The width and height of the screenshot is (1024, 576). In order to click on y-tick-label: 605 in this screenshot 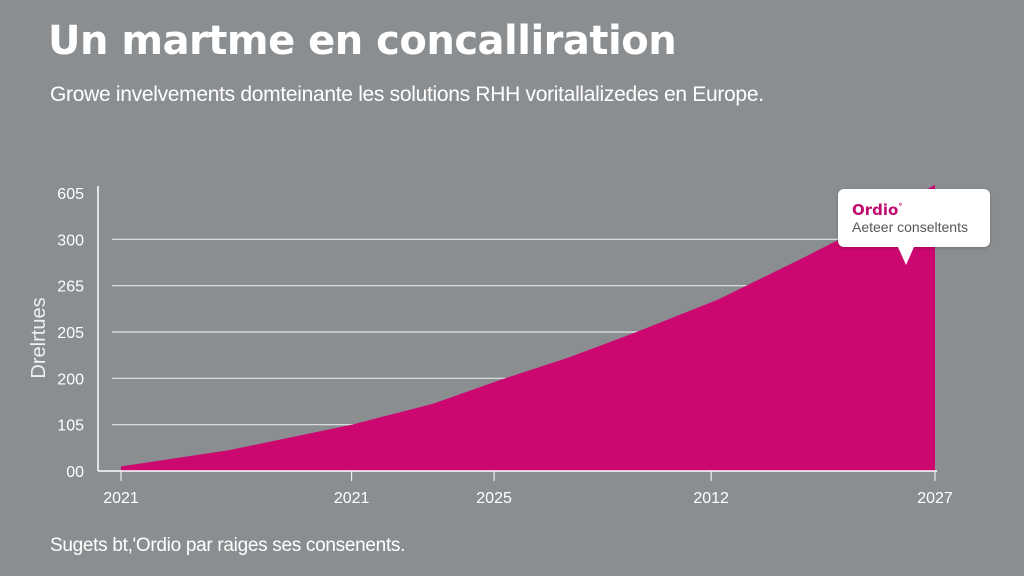, I will do `click(70, 194)`.